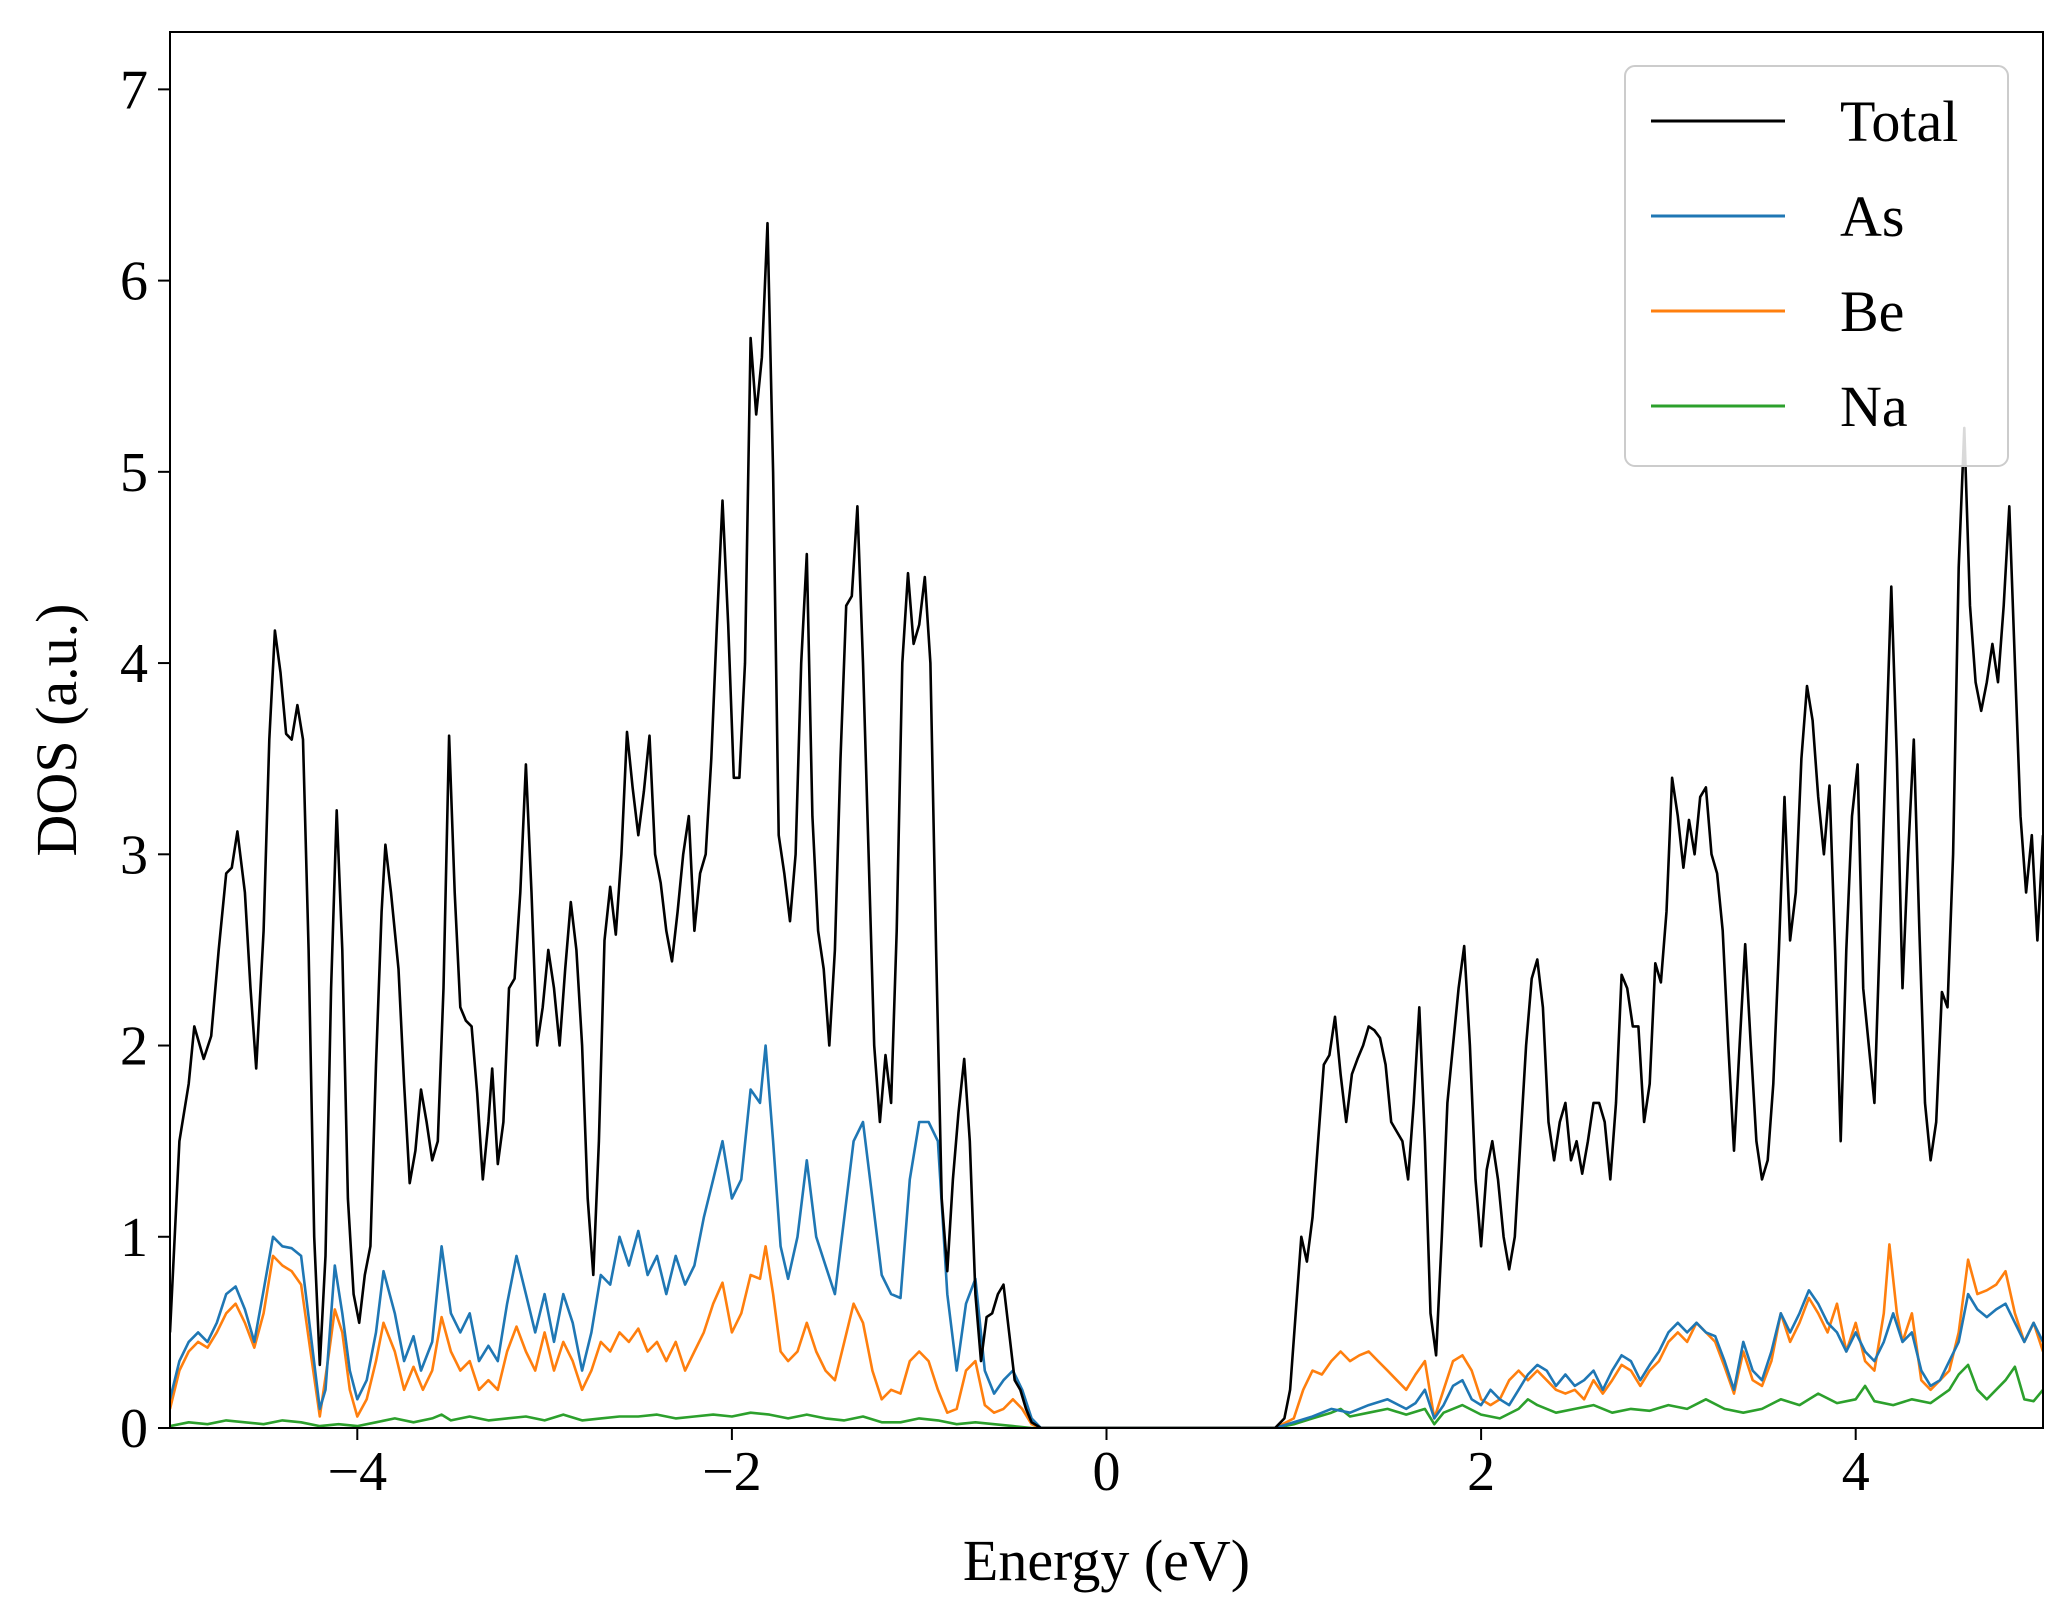 The height and width of the screenshot is (1617, 2063). Describe the element at coordinates (1899, 121) in the screenshot. I see `legend-label-total: Total` at that location.